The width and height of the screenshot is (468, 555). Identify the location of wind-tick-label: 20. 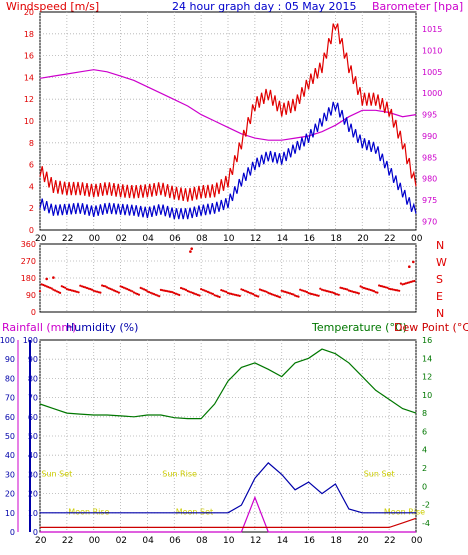
(29, 12).